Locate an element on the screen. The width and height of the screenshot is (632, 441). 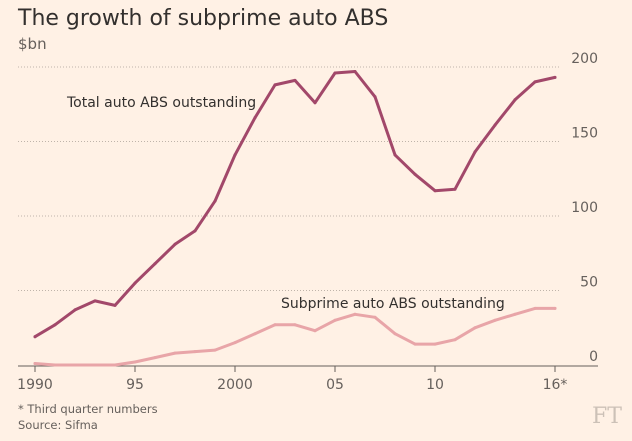
x-tick-label: 16* is located at coordinates (555, 385).